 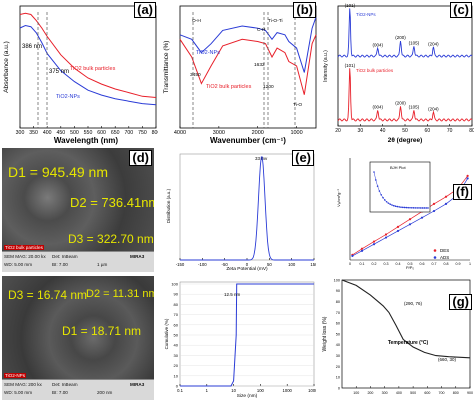 I want to click on xrd-xtick-label: 20, so click(x=338, y=131).